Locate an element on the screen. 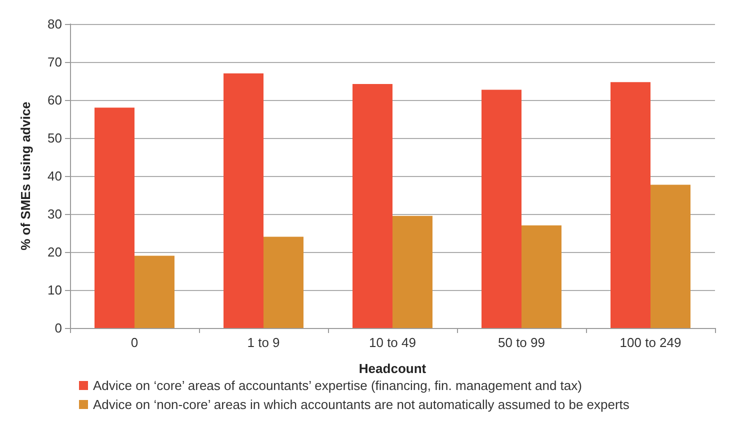 This screenshot has width=741, height=432. legend-label: Advice on ‘non-core’ areas in which accountants are not automatically assumed to be experts is located at coordinates (361, 404).